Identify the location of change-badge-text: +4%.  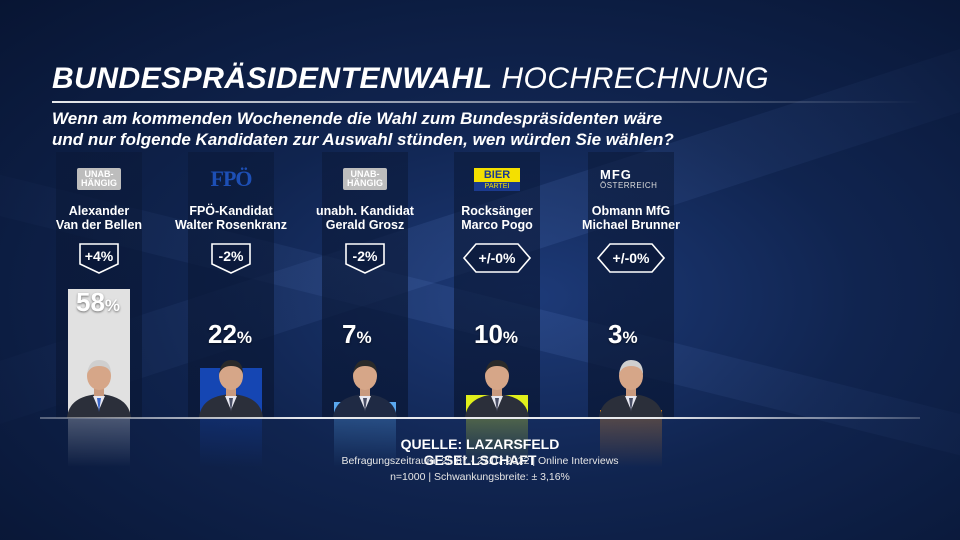
(99, 256).